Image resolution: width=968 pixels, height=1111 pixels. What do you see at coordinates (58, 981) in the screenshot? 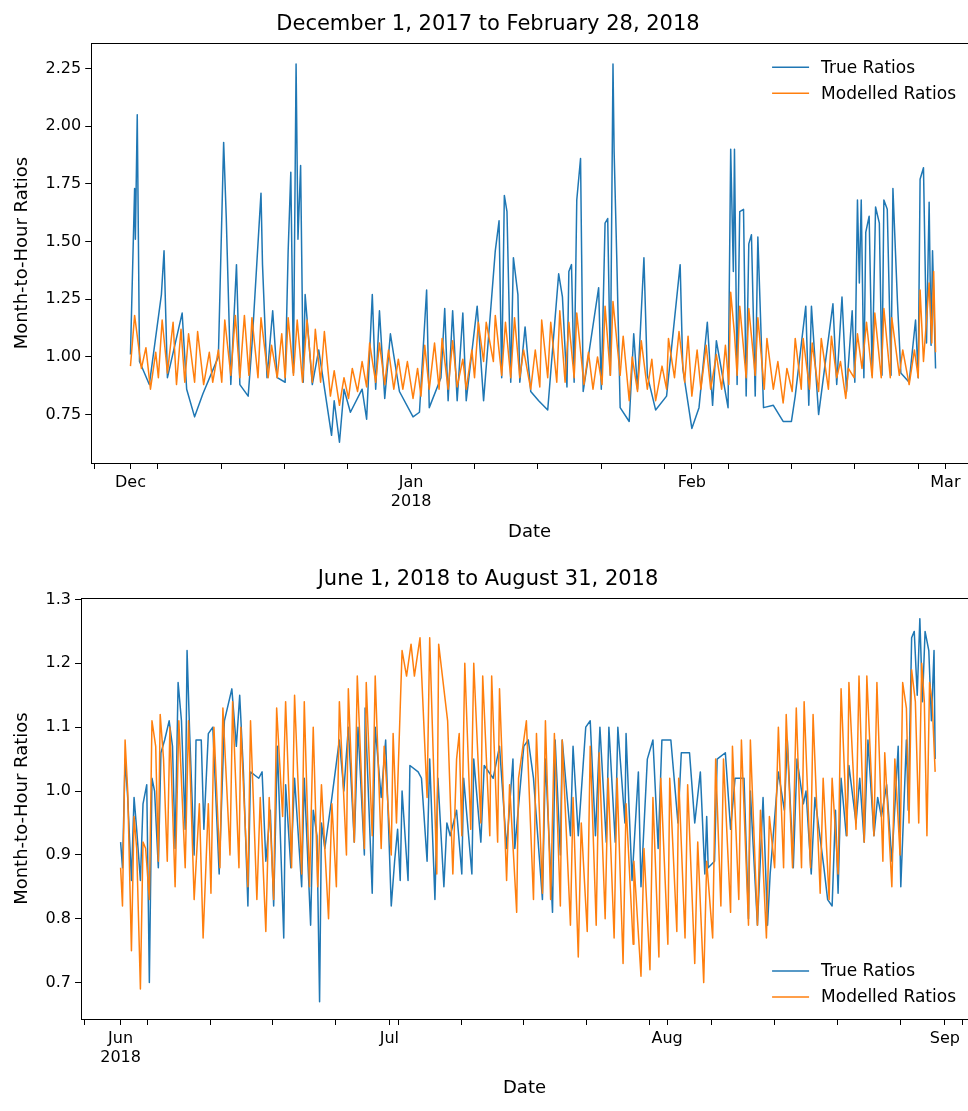
I see `y-tick-label: 0.7` at bounding box center [58, 981].